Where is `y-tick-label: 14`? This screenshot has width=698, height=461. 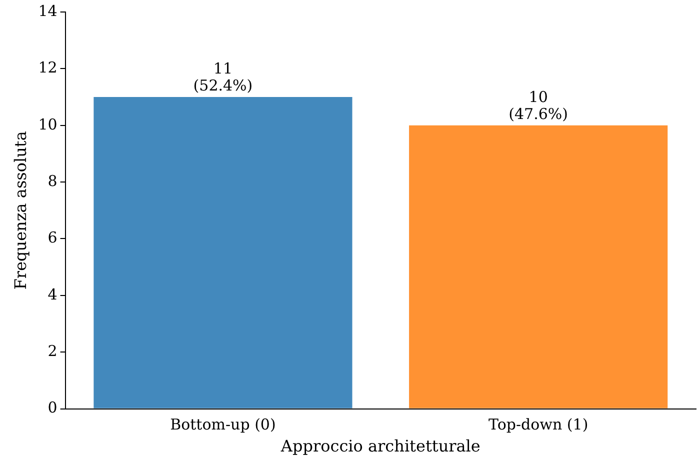 y-tick-label: 14 is located at coordinates (48, 11).